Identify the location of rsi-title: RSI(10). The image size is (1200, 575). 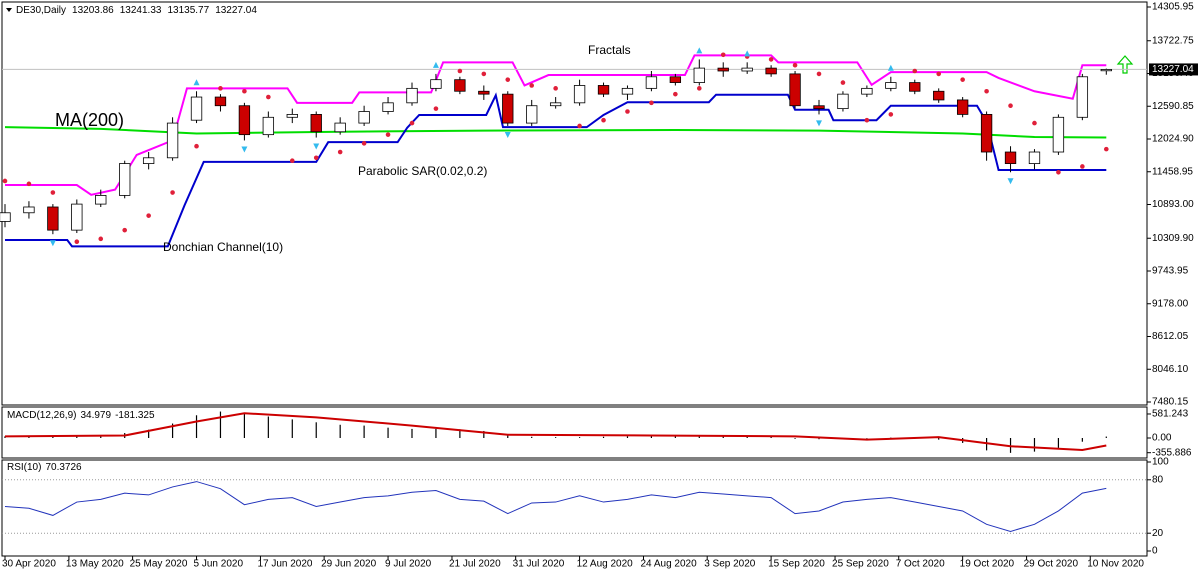
(24, 467).